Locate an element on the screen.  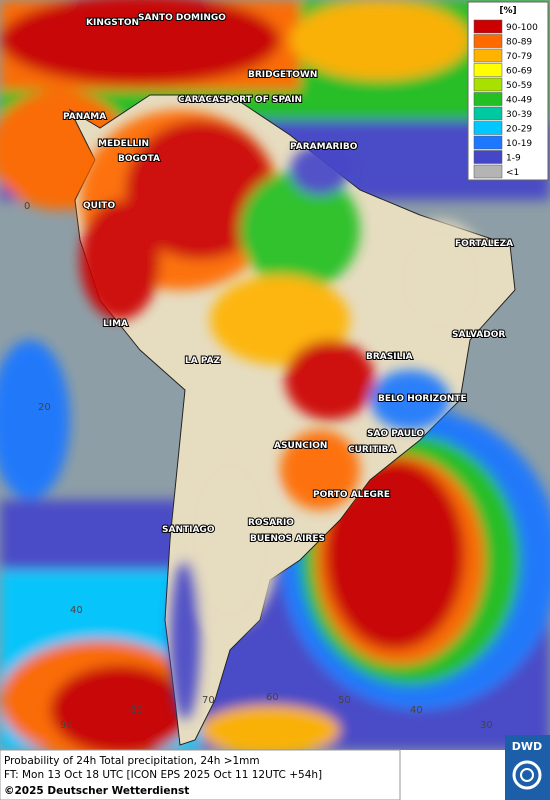
city-label: FORTALEZA is located at coordinates (484, 244).